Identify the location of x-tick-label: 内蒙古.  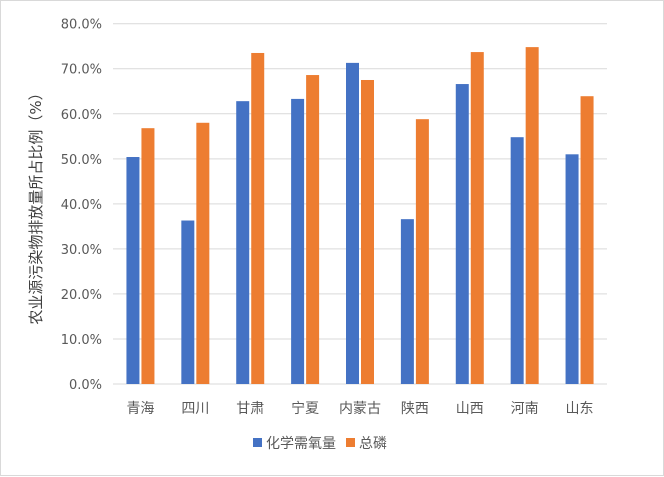
(360, 409).